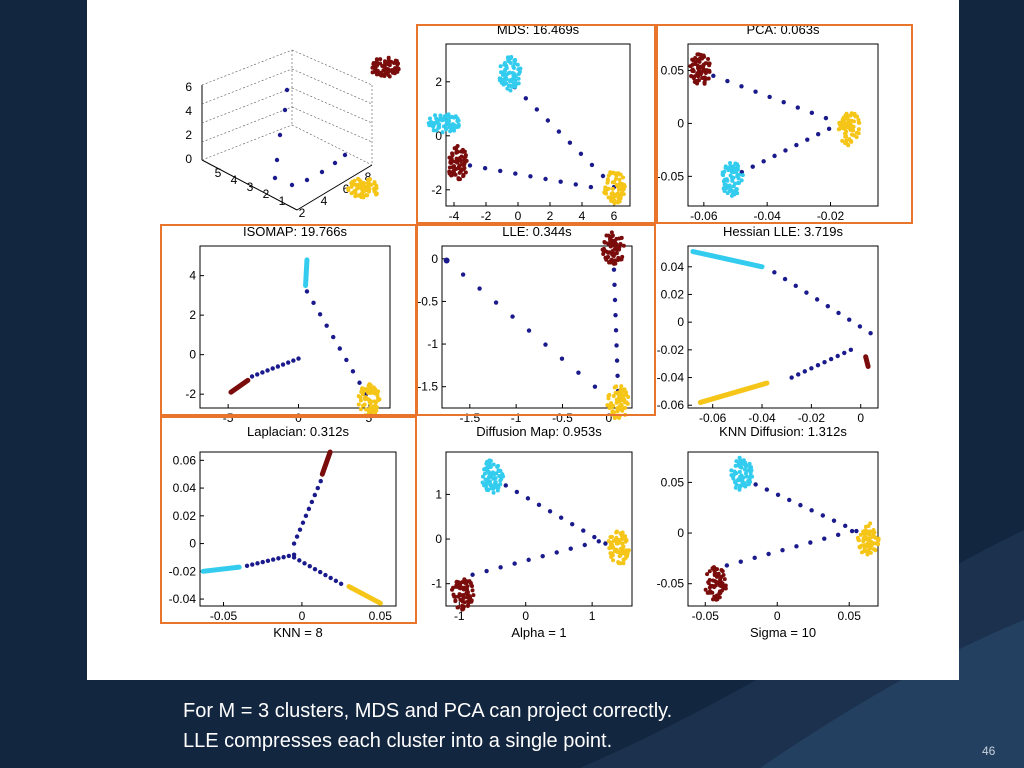 The image size is (1024, 768). What do you see at coordinates (680, 533) in the screenshot?
I see `knn-diffusion-ytick-label: 0` at bounding box center [680, 533].